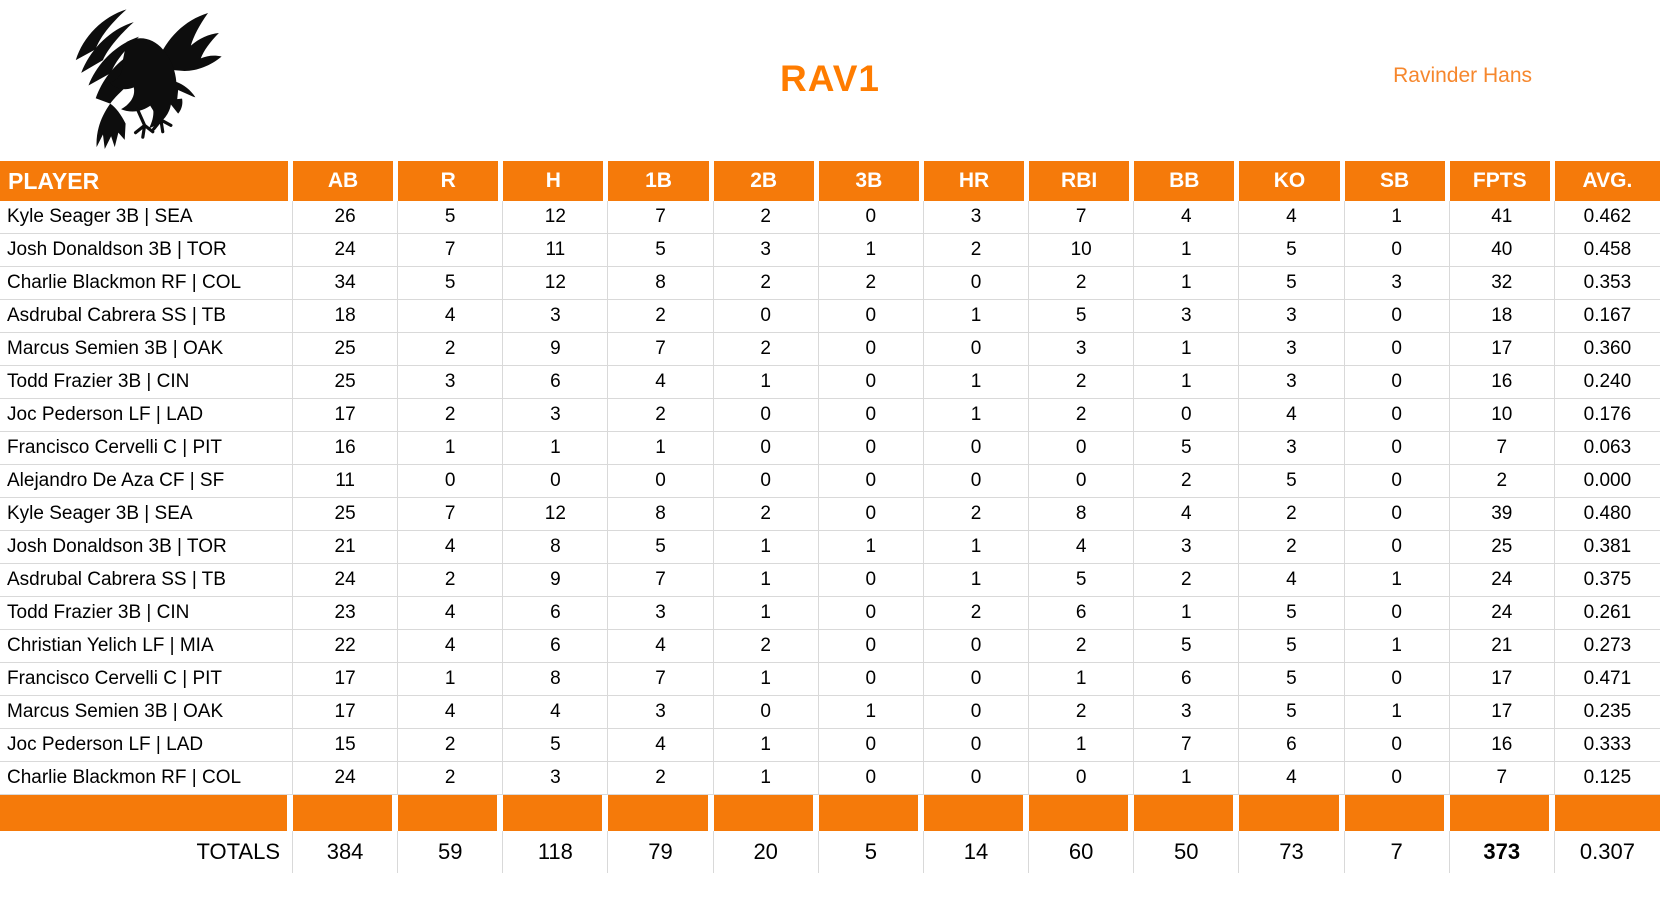 This screenshot has height=901, width=1660. Describe the element at coordinates (556, 250) in the screenshot. I see `stat-cell: 11` at that location.